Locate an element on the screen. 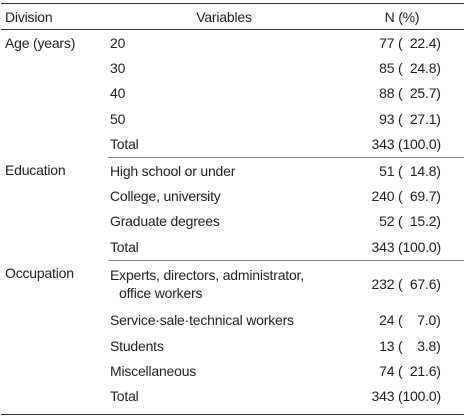  n-cell: 24 ( 7.0) is located at coordinates (402, 320).